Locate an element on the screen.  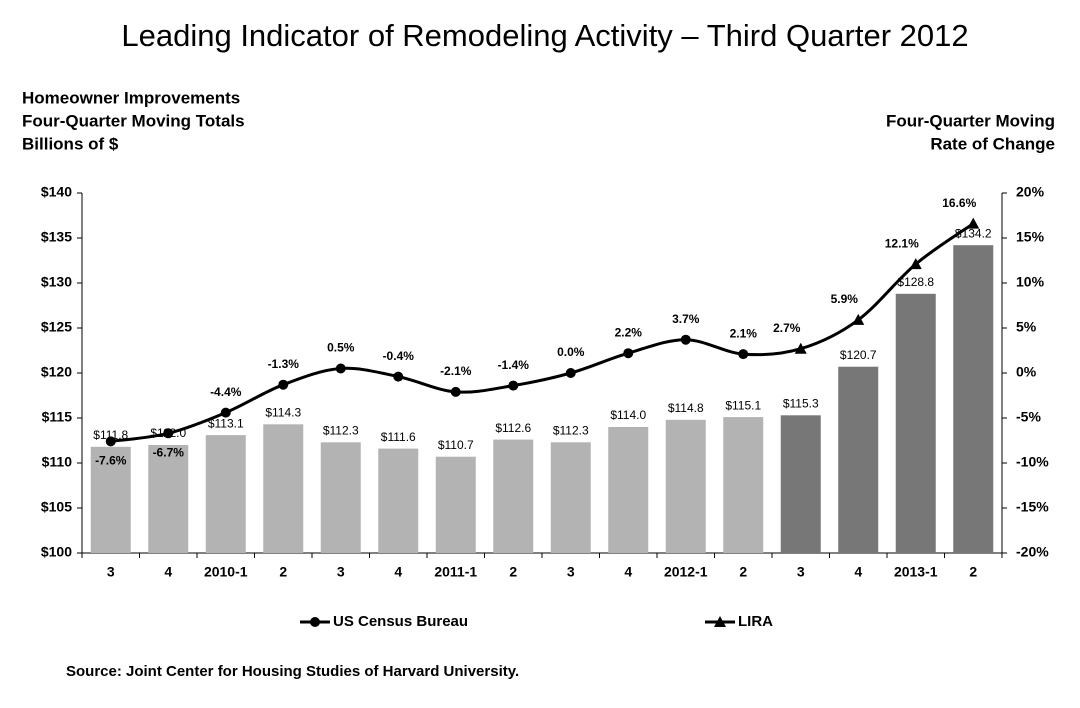
legend-label: US Census Bureau is located at coordinates (400, 621).